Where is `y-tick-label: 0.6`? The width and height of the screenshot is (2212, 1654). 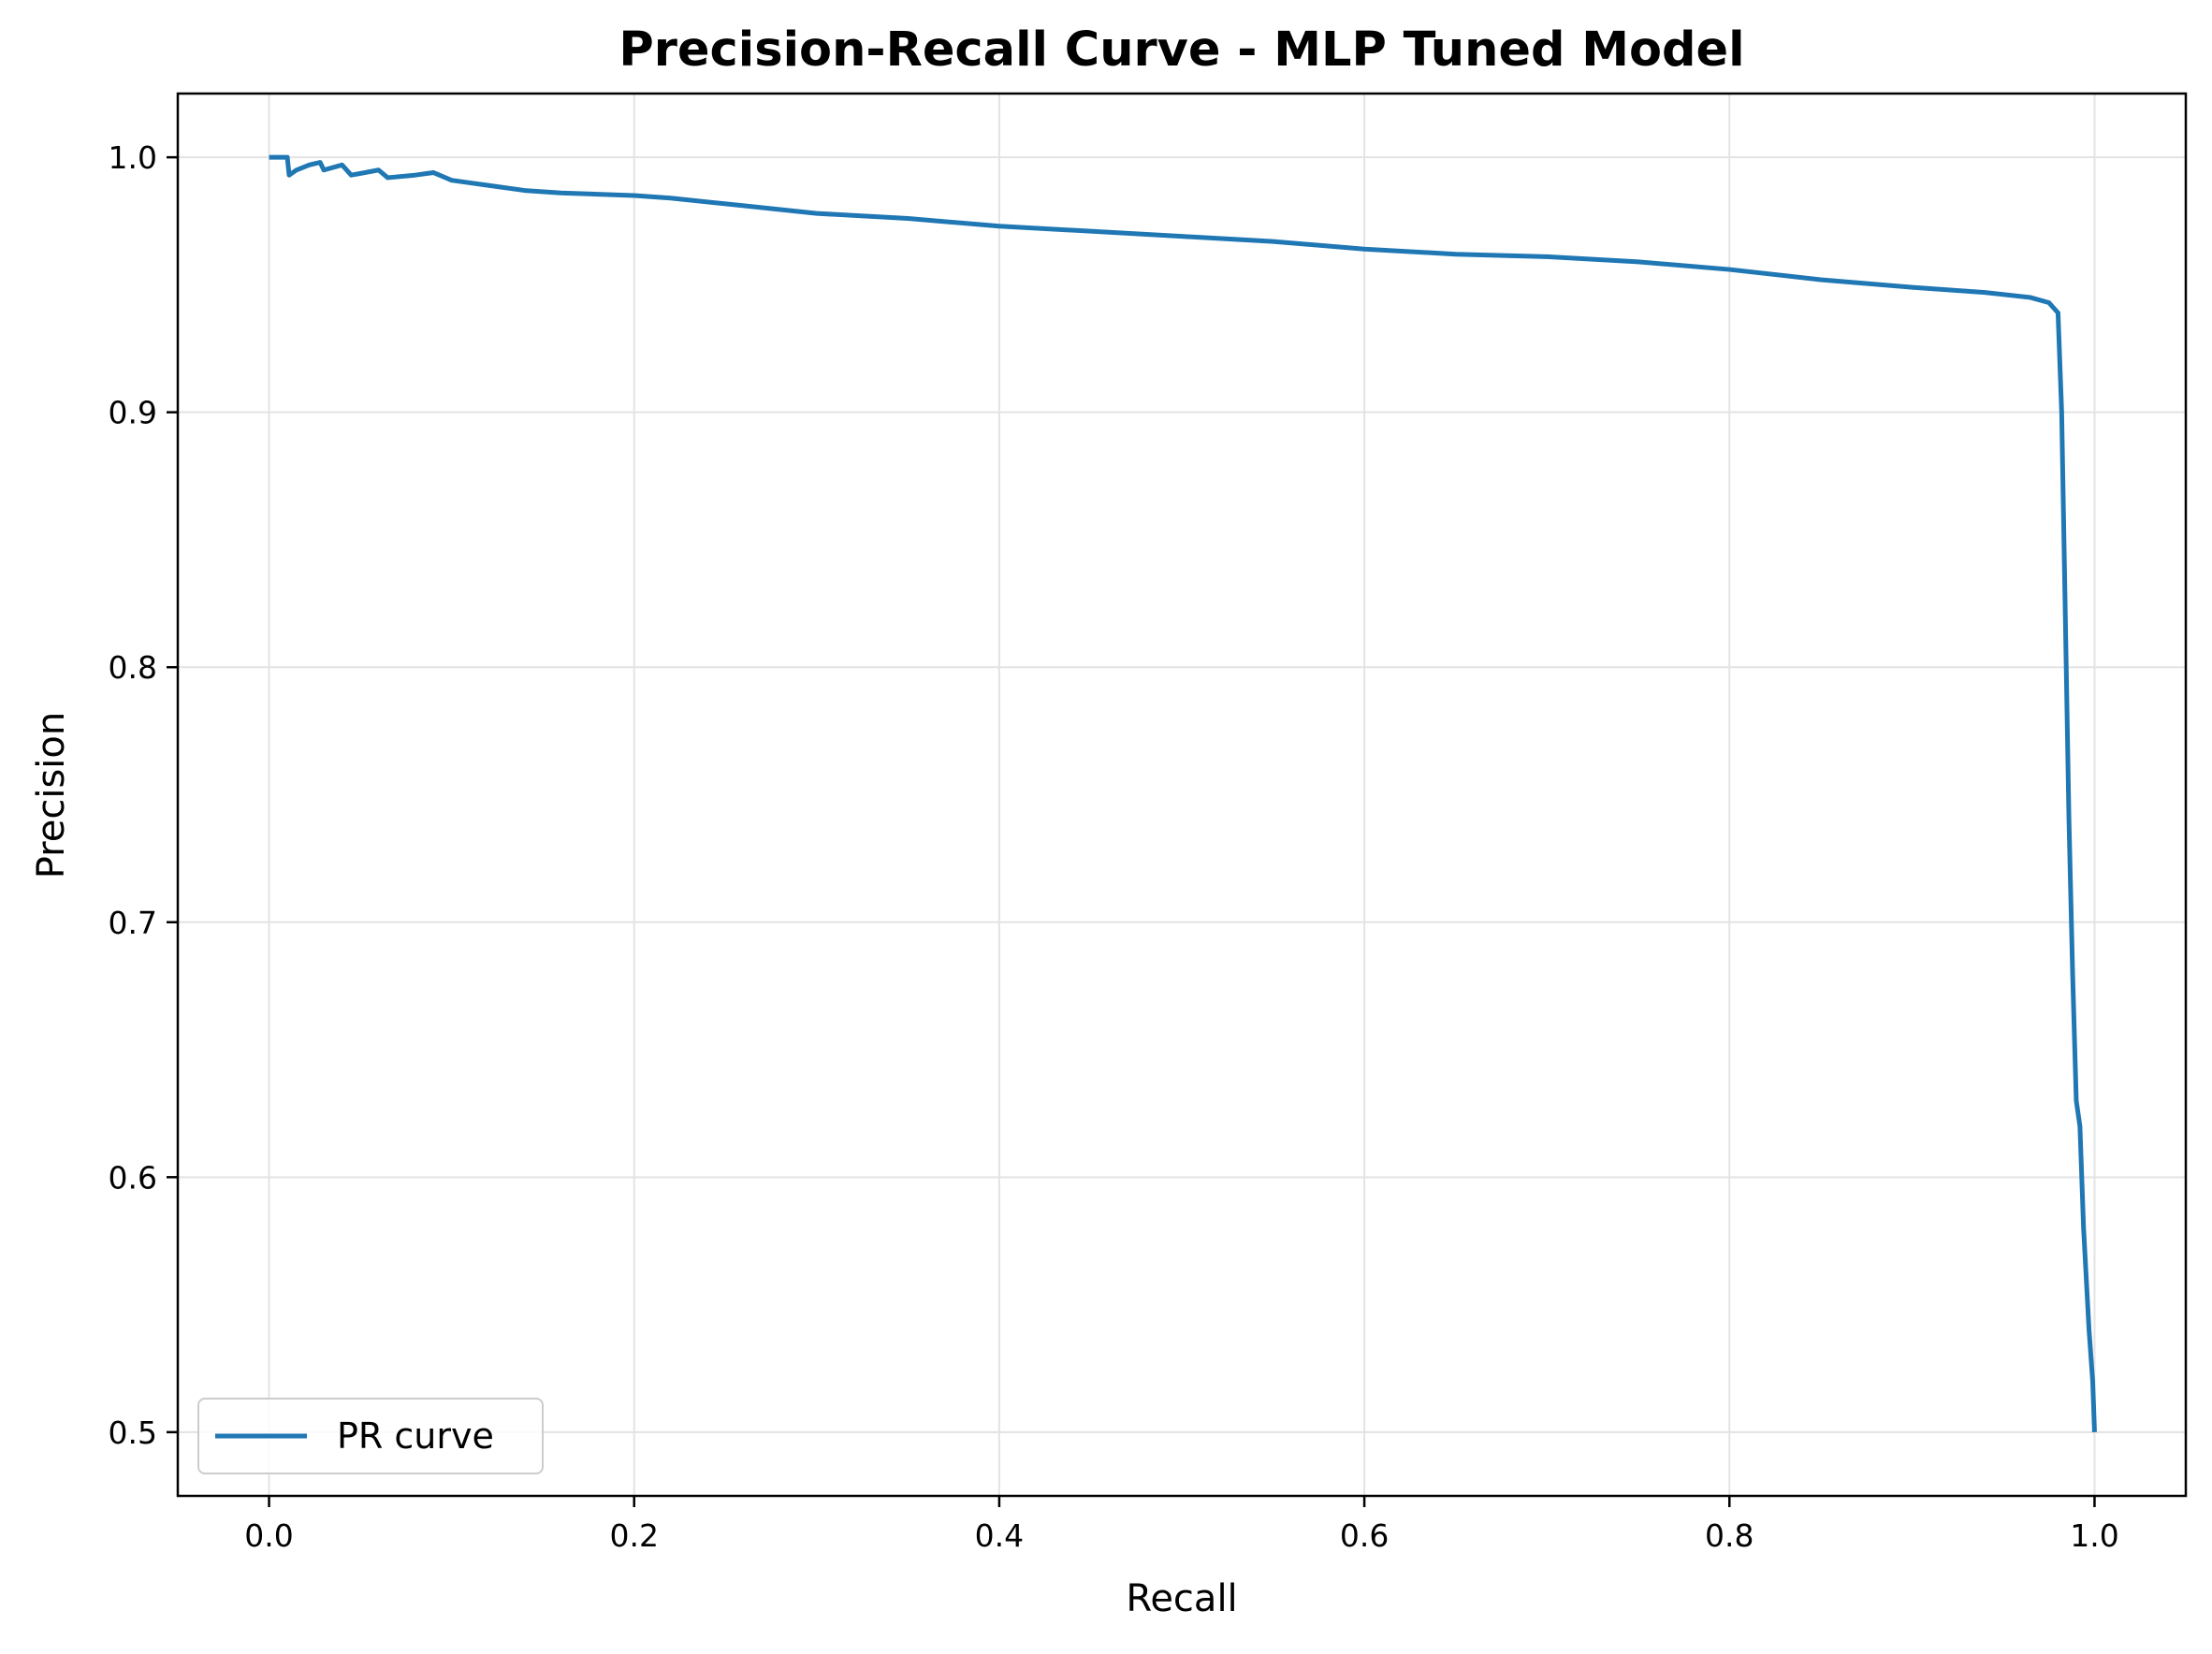 y-tick-label: 0.6 is located at coordinates (133, 1177).